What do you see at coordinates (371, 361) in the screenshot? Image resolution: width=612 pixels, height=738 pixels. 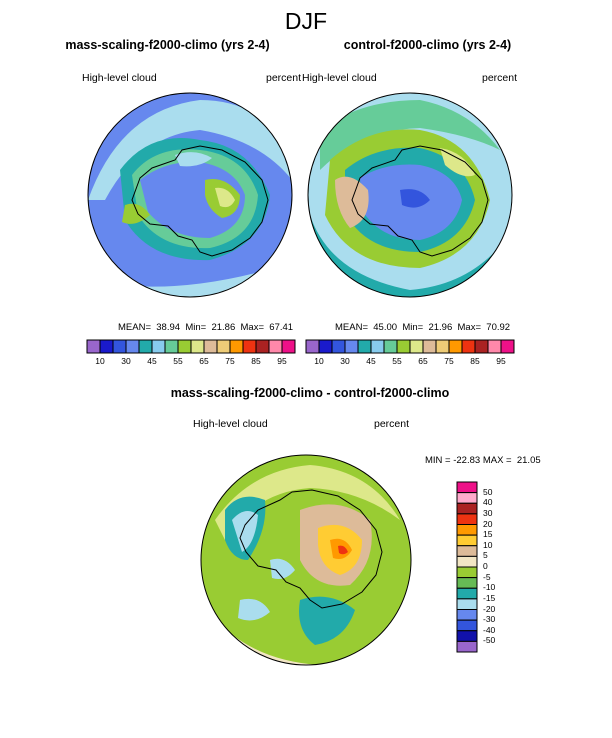 I see `colorbar-tick-label: 45` at bounding box center [371, 361].